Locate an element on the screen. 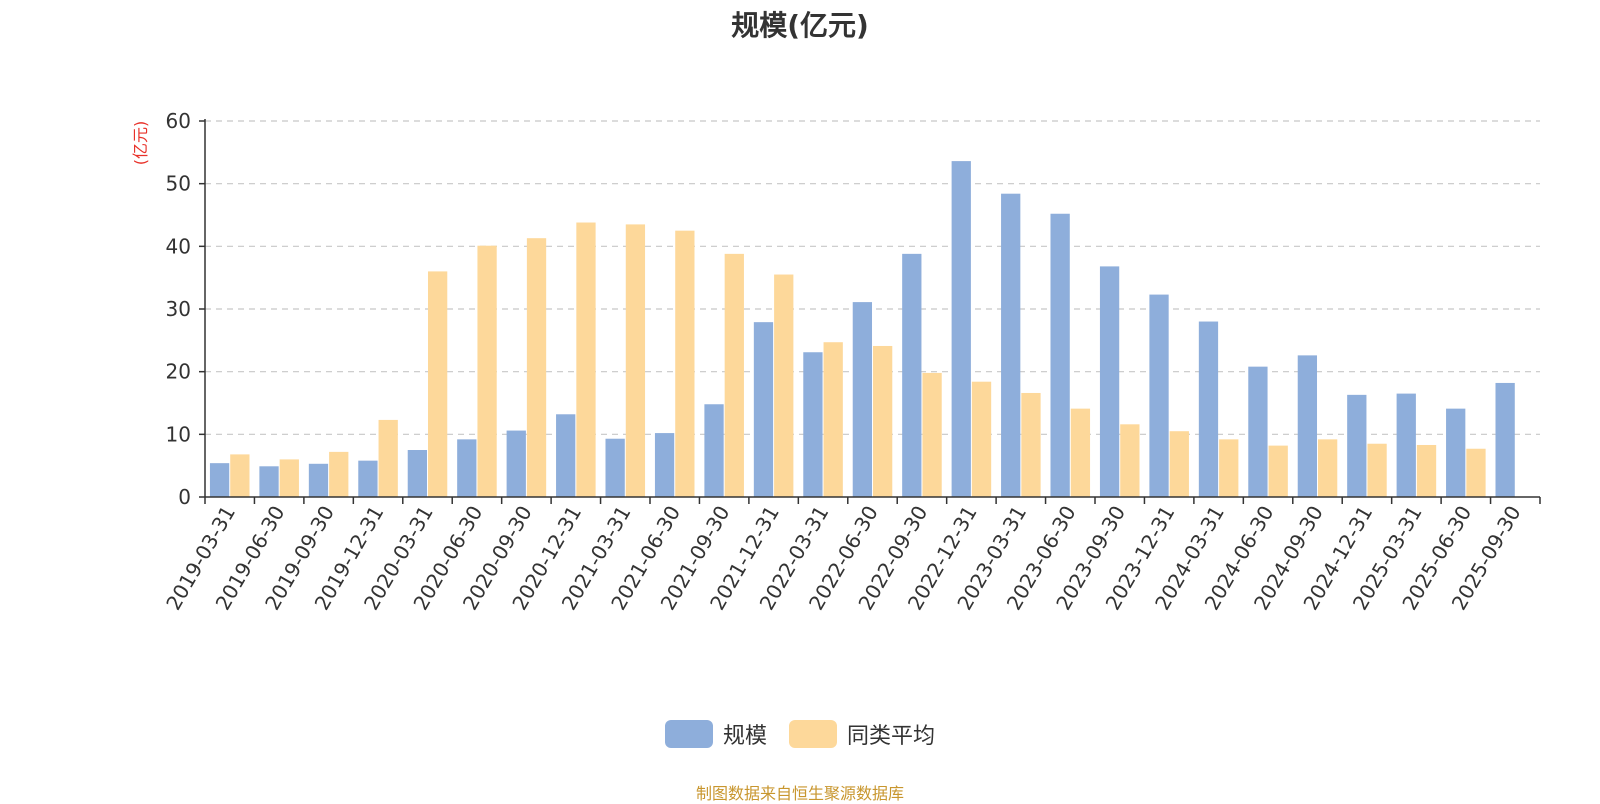 The width and height of the screenshot is (1600, 804). y-tick-label: 30 is located at coordinates (178, 309).